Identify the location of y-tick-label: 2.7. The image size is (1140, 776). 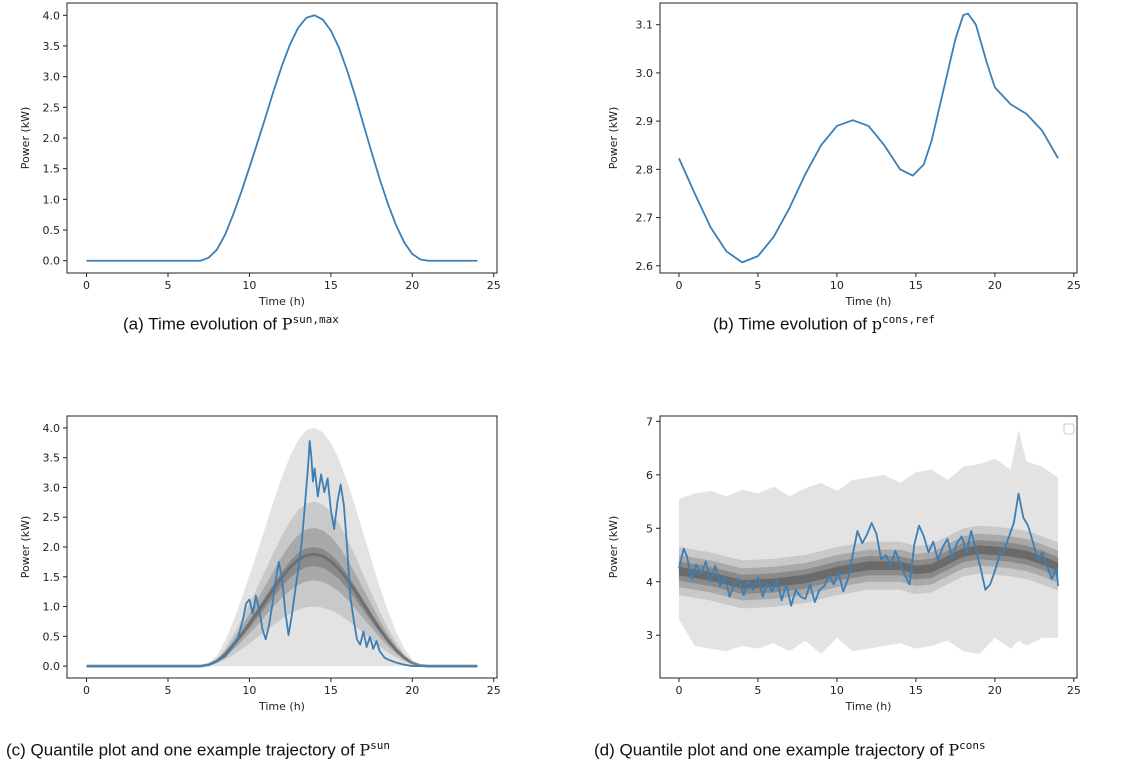
(645, 218).